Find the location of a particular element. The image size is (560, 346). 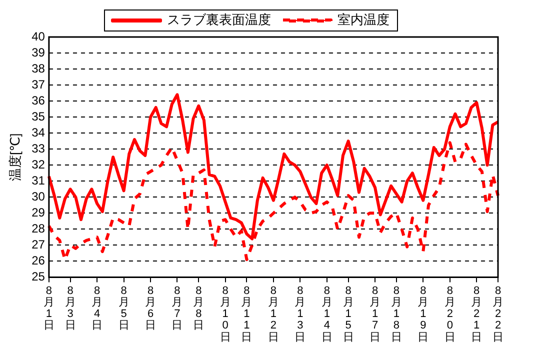

x-tick-label: 8月21日 is located at coordinates (476, 314).